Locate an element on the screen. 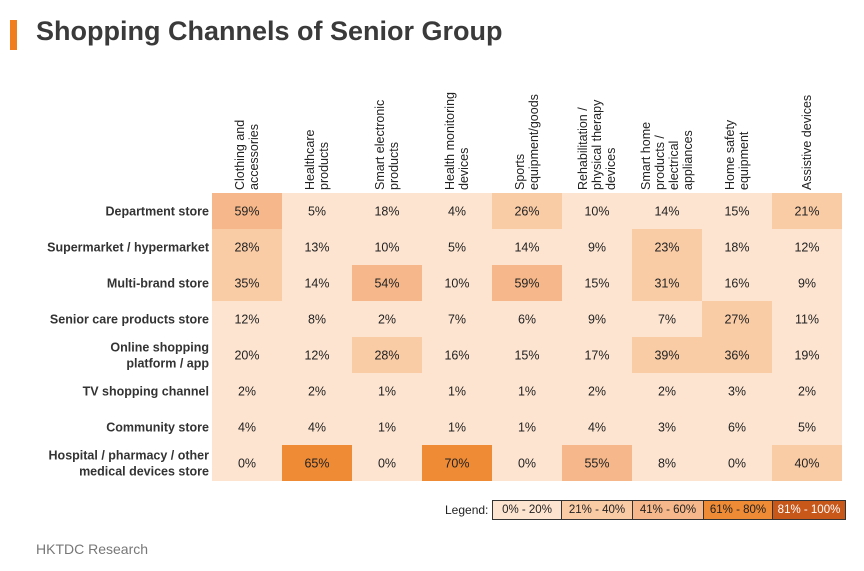 This screenshot has height=571, width=864. cell-value: 8% is located at coordinates (317, 320).